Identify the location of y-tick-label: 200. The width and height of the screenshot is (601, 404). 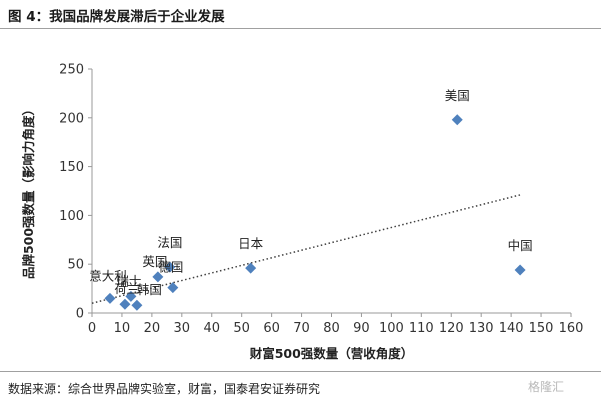
(71, 118).